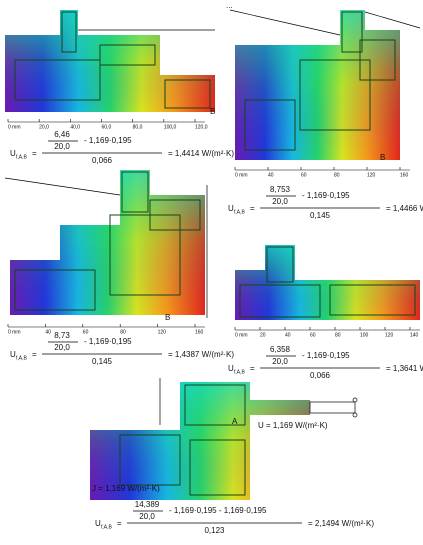  Describe the element at coordinates (263, 335) in the screenshot. I see `scale-label: 20` at that location.